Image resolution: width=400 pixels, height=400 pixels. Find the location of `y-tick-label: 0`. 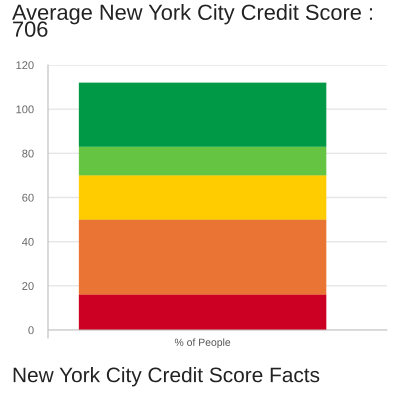

y-tick-label: 0 is located at coordinates (31, 330).